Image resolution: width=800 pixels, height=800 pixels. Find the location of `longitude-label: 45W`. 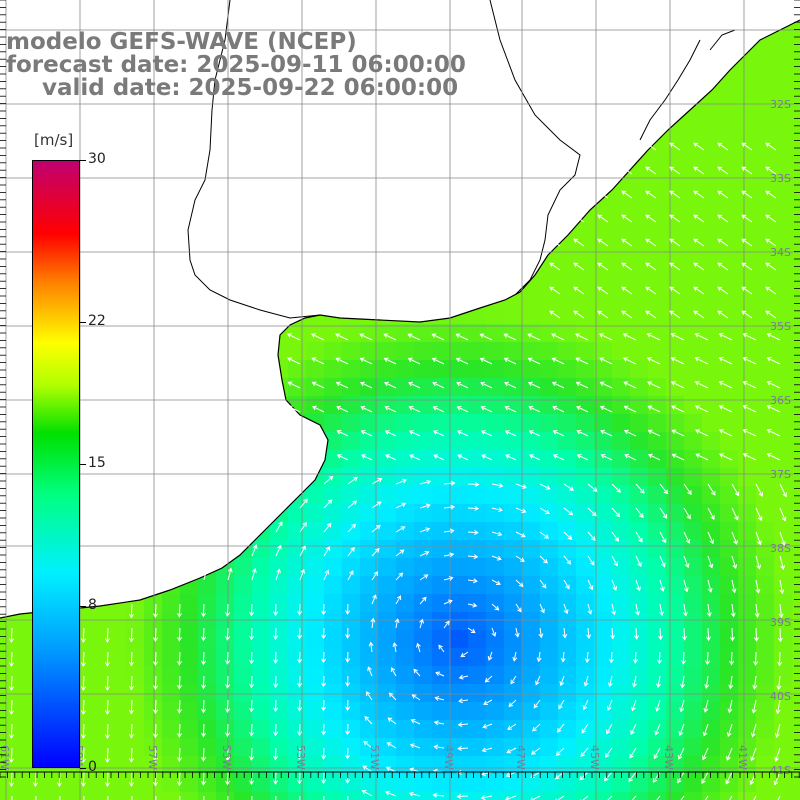

longitude-label: 45W is located at coordinates (594, 757).